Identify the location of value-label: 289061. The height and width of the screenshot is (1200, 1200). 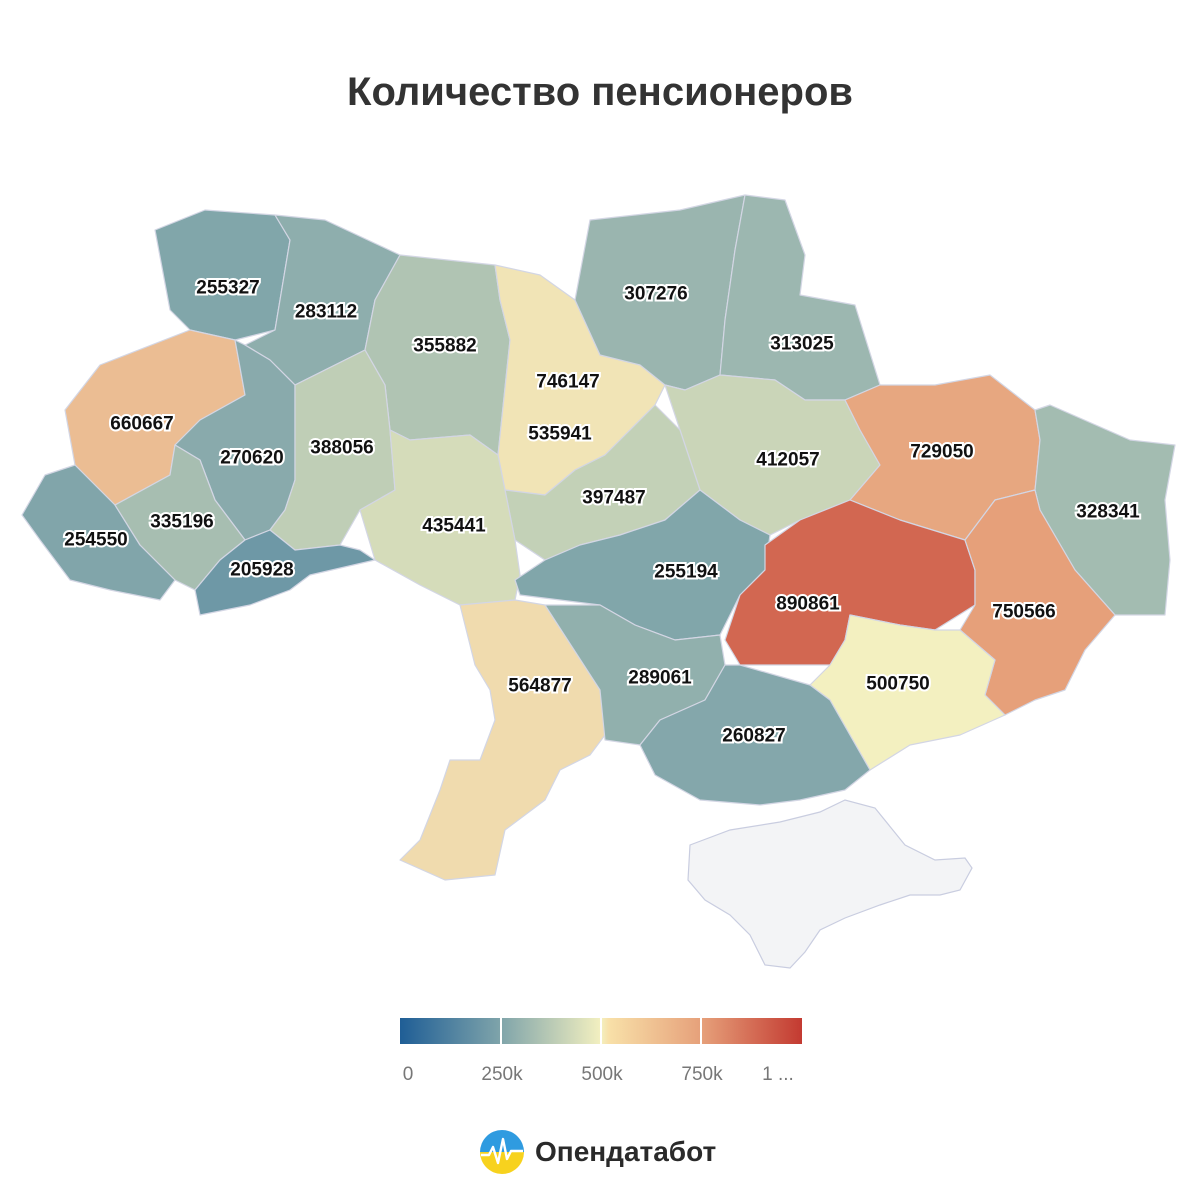
(660, 678).